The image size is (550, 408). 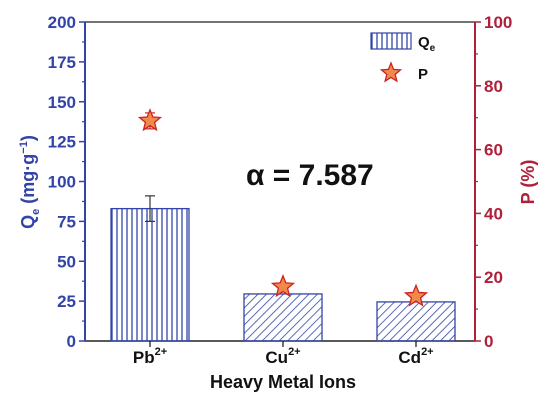 I want to click on legend: Qe P, so click(x=403, y=57).